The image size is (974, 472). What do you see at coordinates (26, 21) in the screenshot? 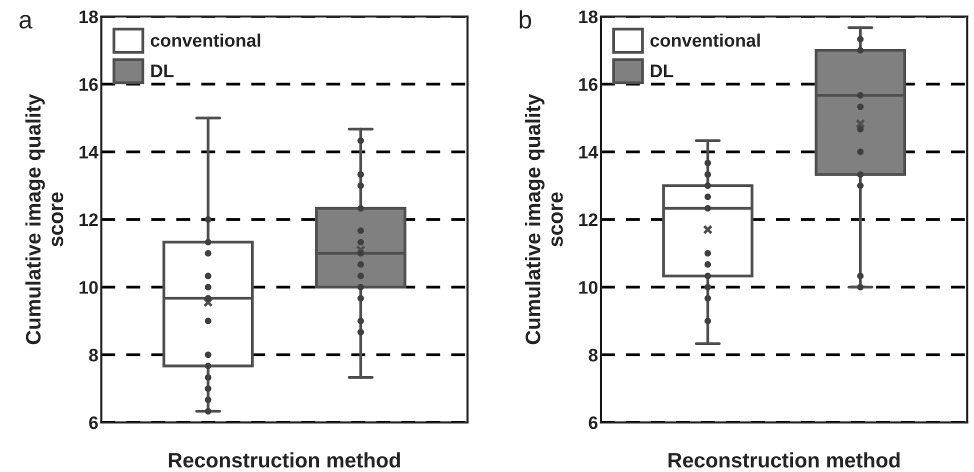
I see `chart-title: a` at bounding box center [26, 21].